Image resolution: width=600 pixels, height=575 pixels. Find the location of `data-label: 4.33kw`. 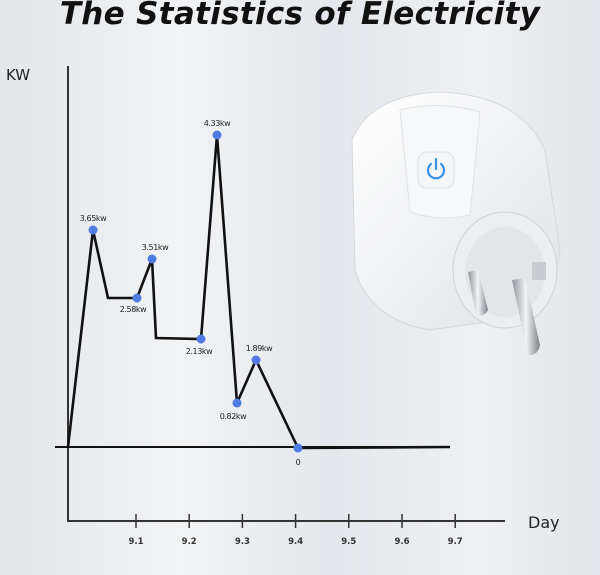

data-label: 4.33kw is located at coordinates (217, 123).